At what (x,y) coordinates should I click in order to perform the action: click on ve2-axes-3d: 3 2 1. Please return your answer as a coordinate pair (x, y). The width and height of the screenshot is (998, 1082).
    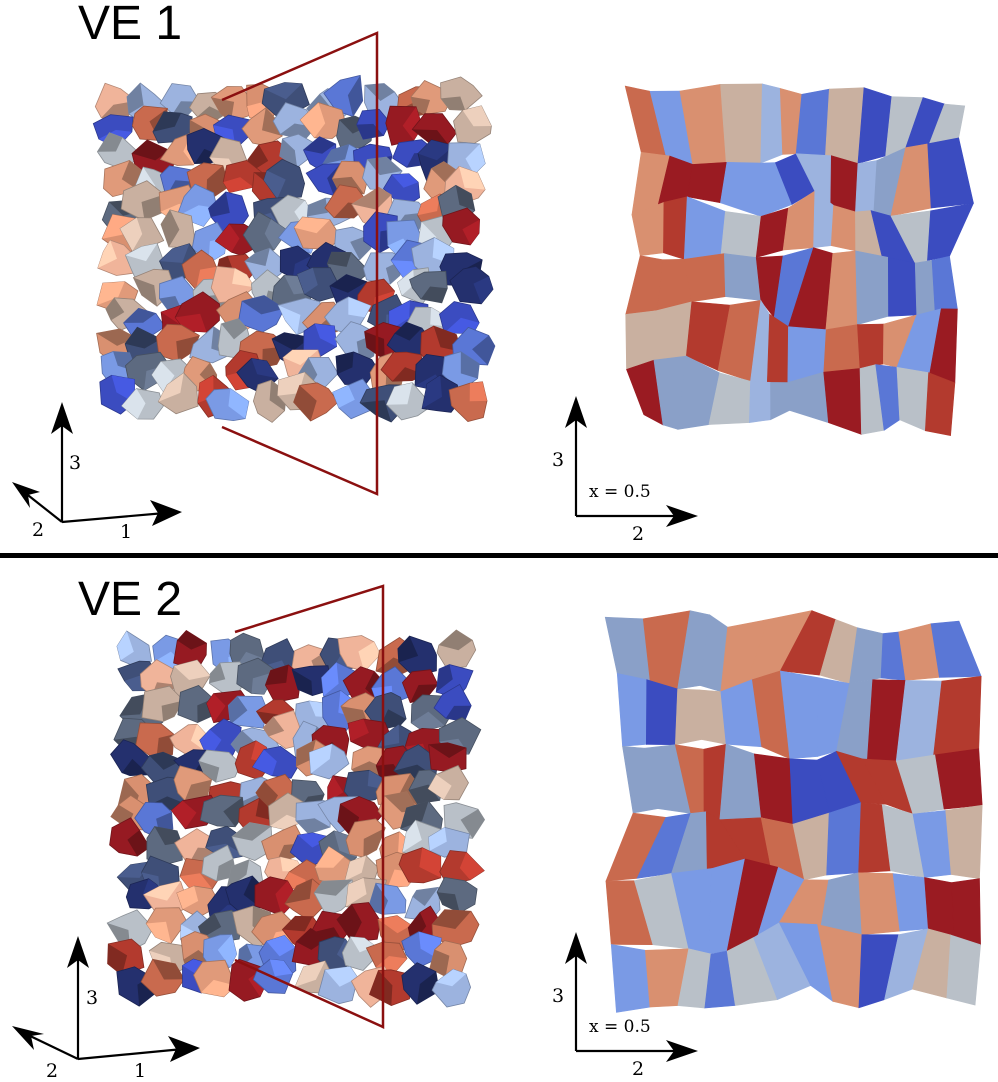
    Looking at the image, I should click on (106, 1009).